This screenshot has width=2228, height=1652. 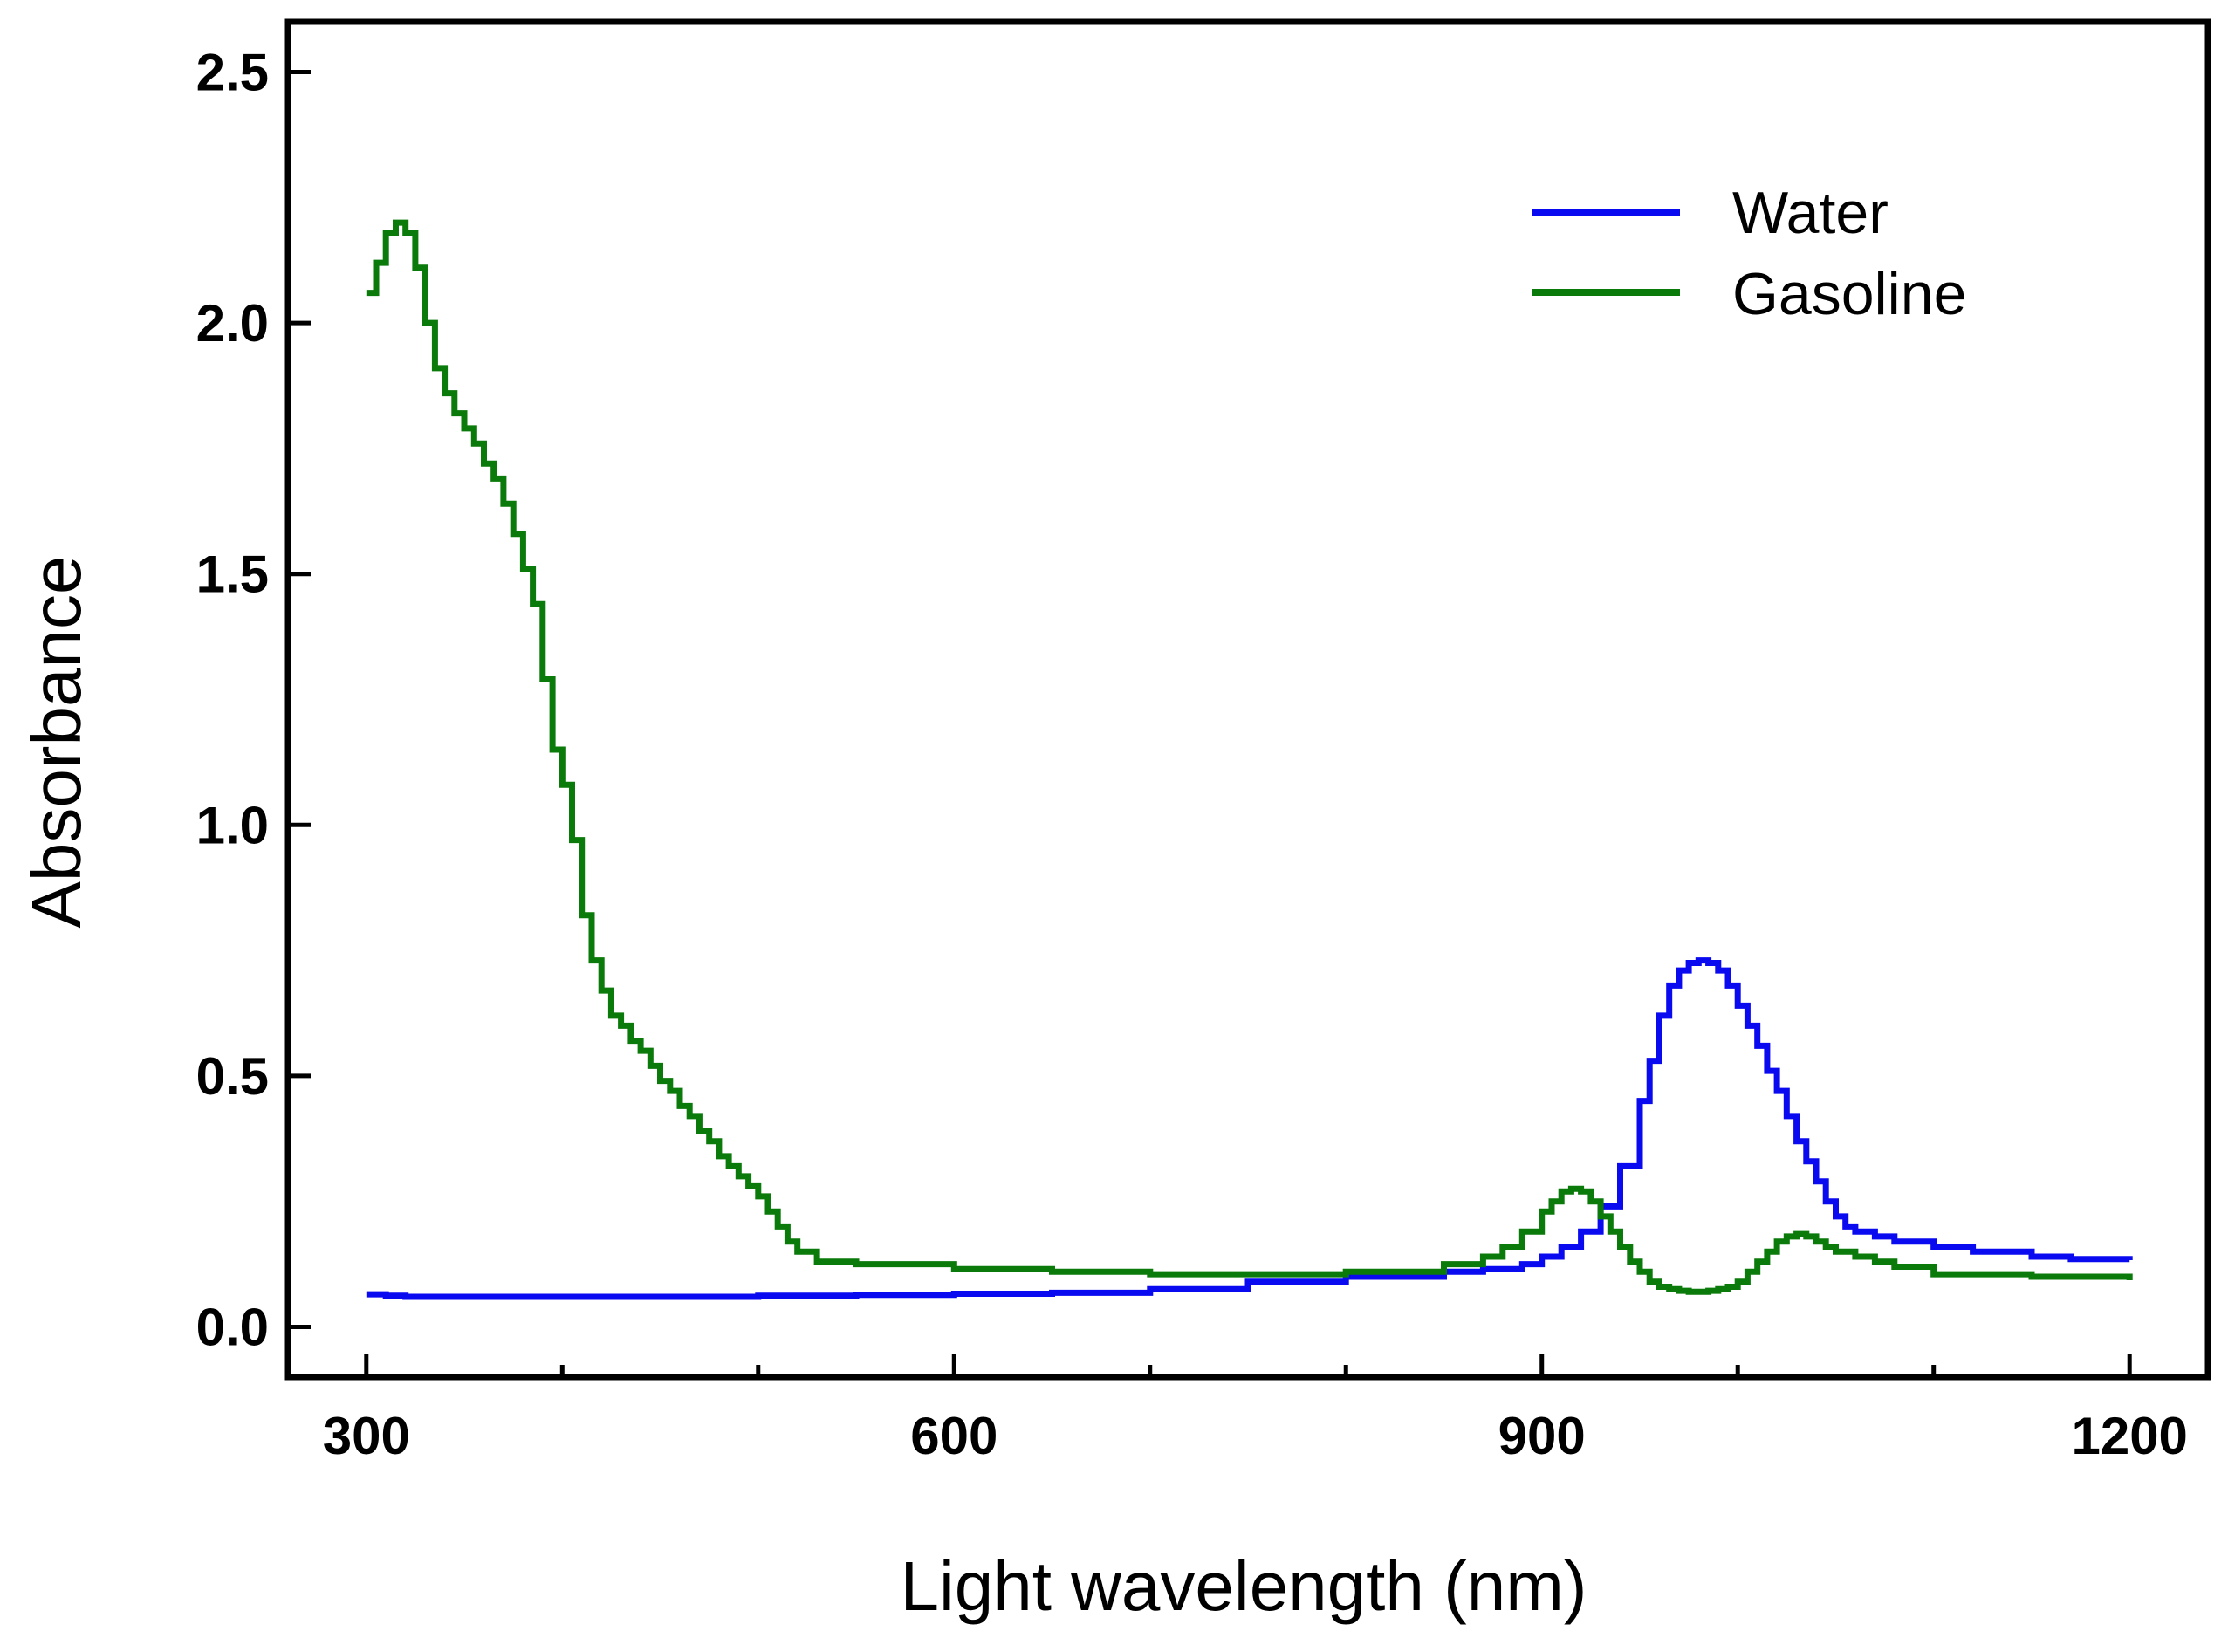 I want to click on y-axis: 0.0 0.5 1.0 1.5 2.0 2.5, so click(x=253, y=700).